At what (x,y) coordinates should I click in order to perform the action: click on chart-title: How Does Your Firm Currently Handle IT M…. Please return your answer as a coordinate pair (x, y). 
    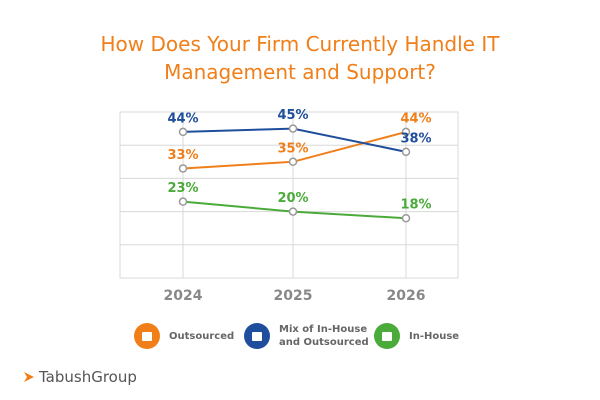
    Looking at the image, I should click on (300, 58).